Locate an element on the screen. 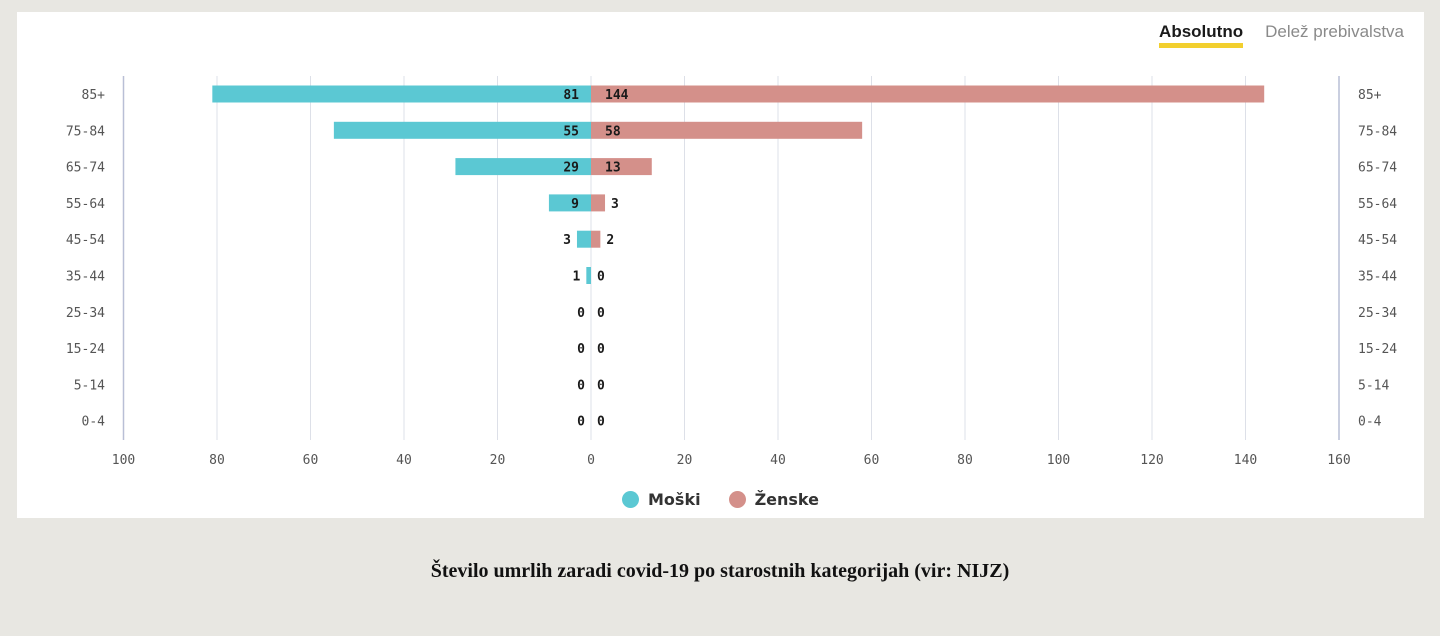 The height and width of the screenshot is (636, 1440). x-tick-label: 0 is located at coordinates (591, 460).